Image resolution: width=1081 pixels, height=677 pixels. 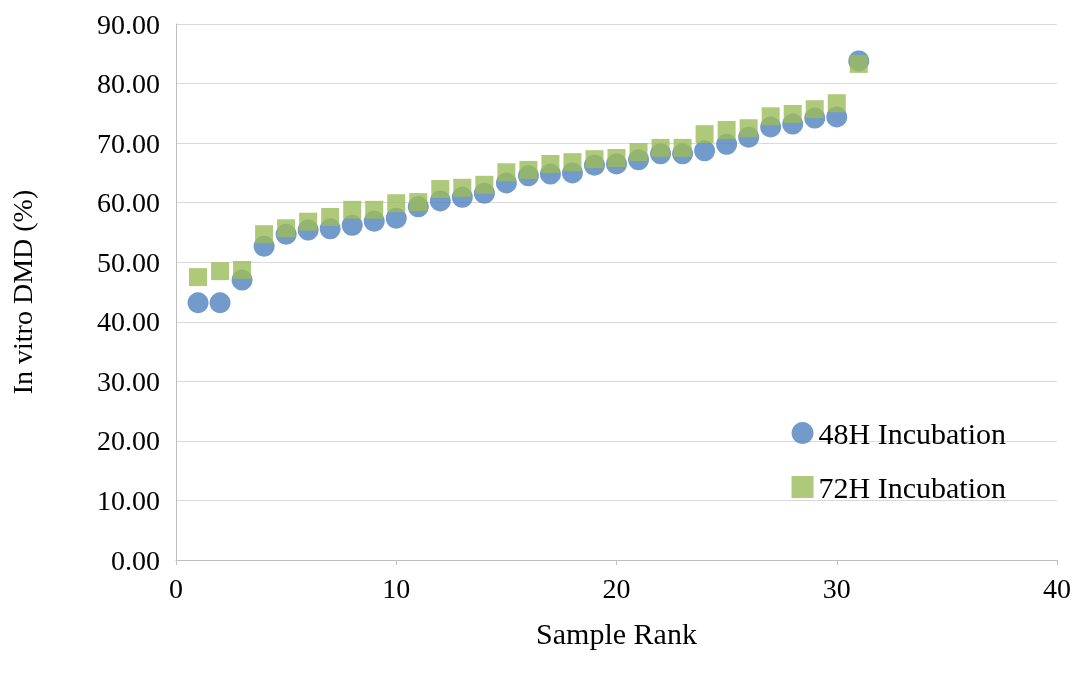 I want to click on y-tick-label: 20.00, so click(x=128, y=441).